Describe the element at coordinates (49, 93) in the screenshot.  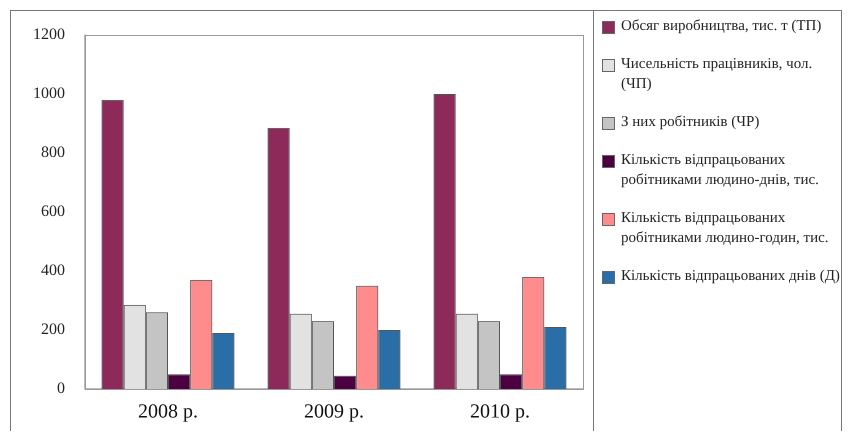
I see `y-tick-label: 1000` at that location.